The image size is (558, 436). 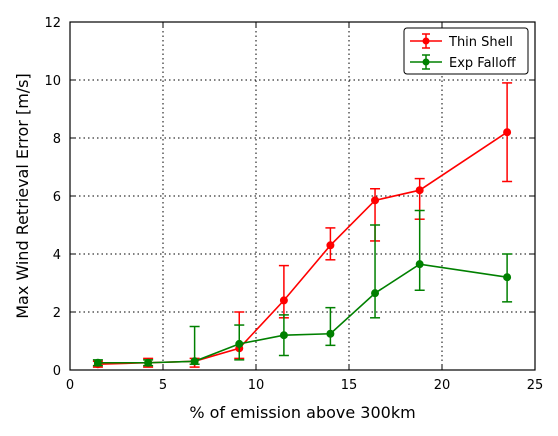 What do you see at coordinates (57, 255) in the screenshot?
I see `y-tick-label: 4` at bounding box center [57, 255].